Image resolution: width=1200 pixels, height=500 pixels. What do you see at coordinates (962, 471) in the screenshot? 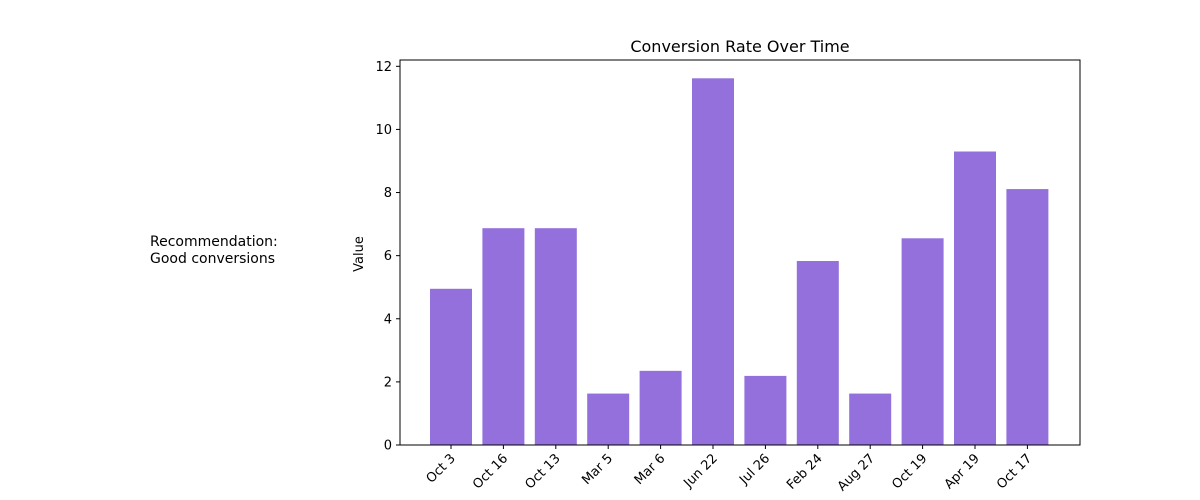
I see `x-tick-label: Apr 19` at bounding box center [962, 471].